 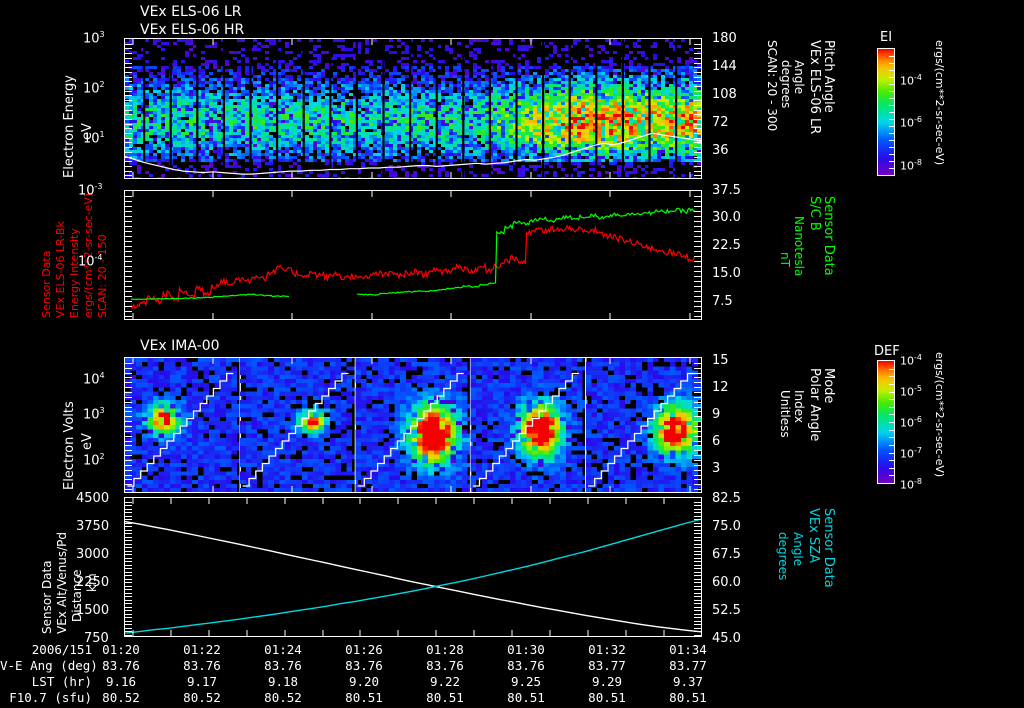 What do you see at coordinates (93, 498) in the screenshot?
I see `panel4-ytick-4500: 4500` at bounding box center [93, 498].